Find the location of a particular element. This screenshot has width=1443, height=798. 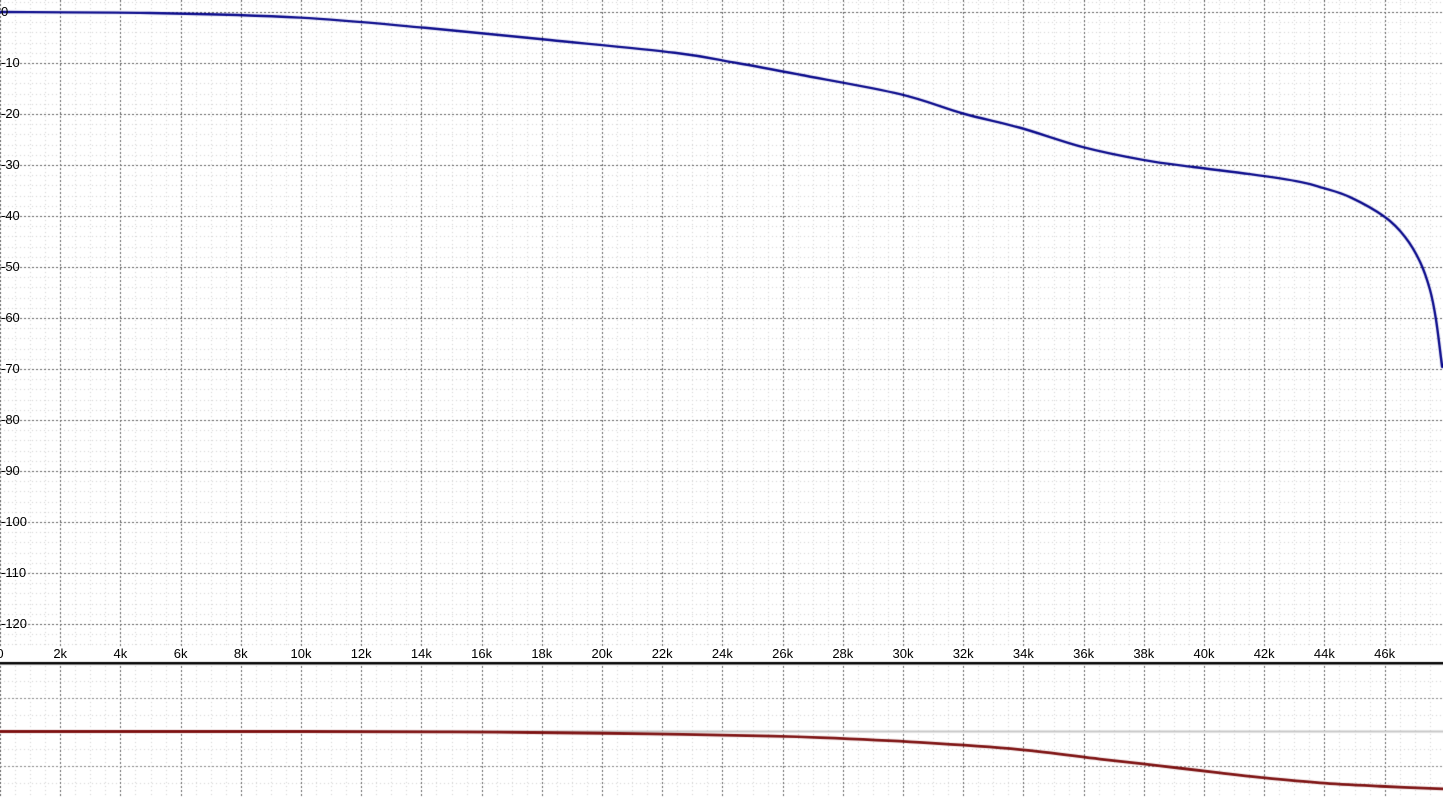

x-tick-label: 0 is located at coordinates (2, 653).